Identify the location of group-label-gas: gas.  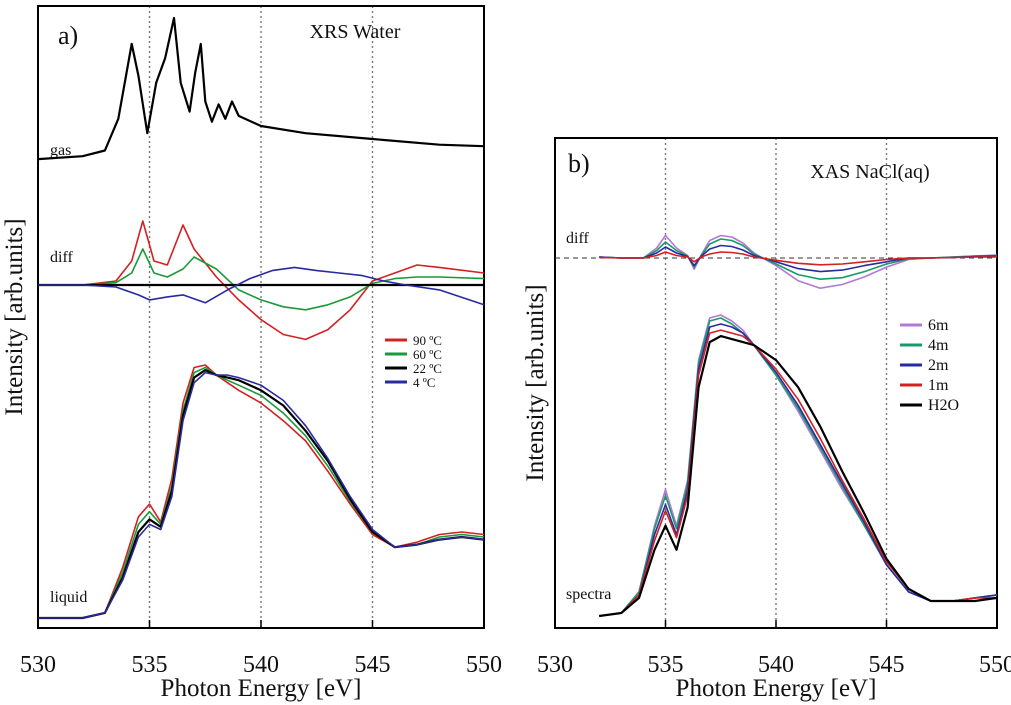
(60, 150).